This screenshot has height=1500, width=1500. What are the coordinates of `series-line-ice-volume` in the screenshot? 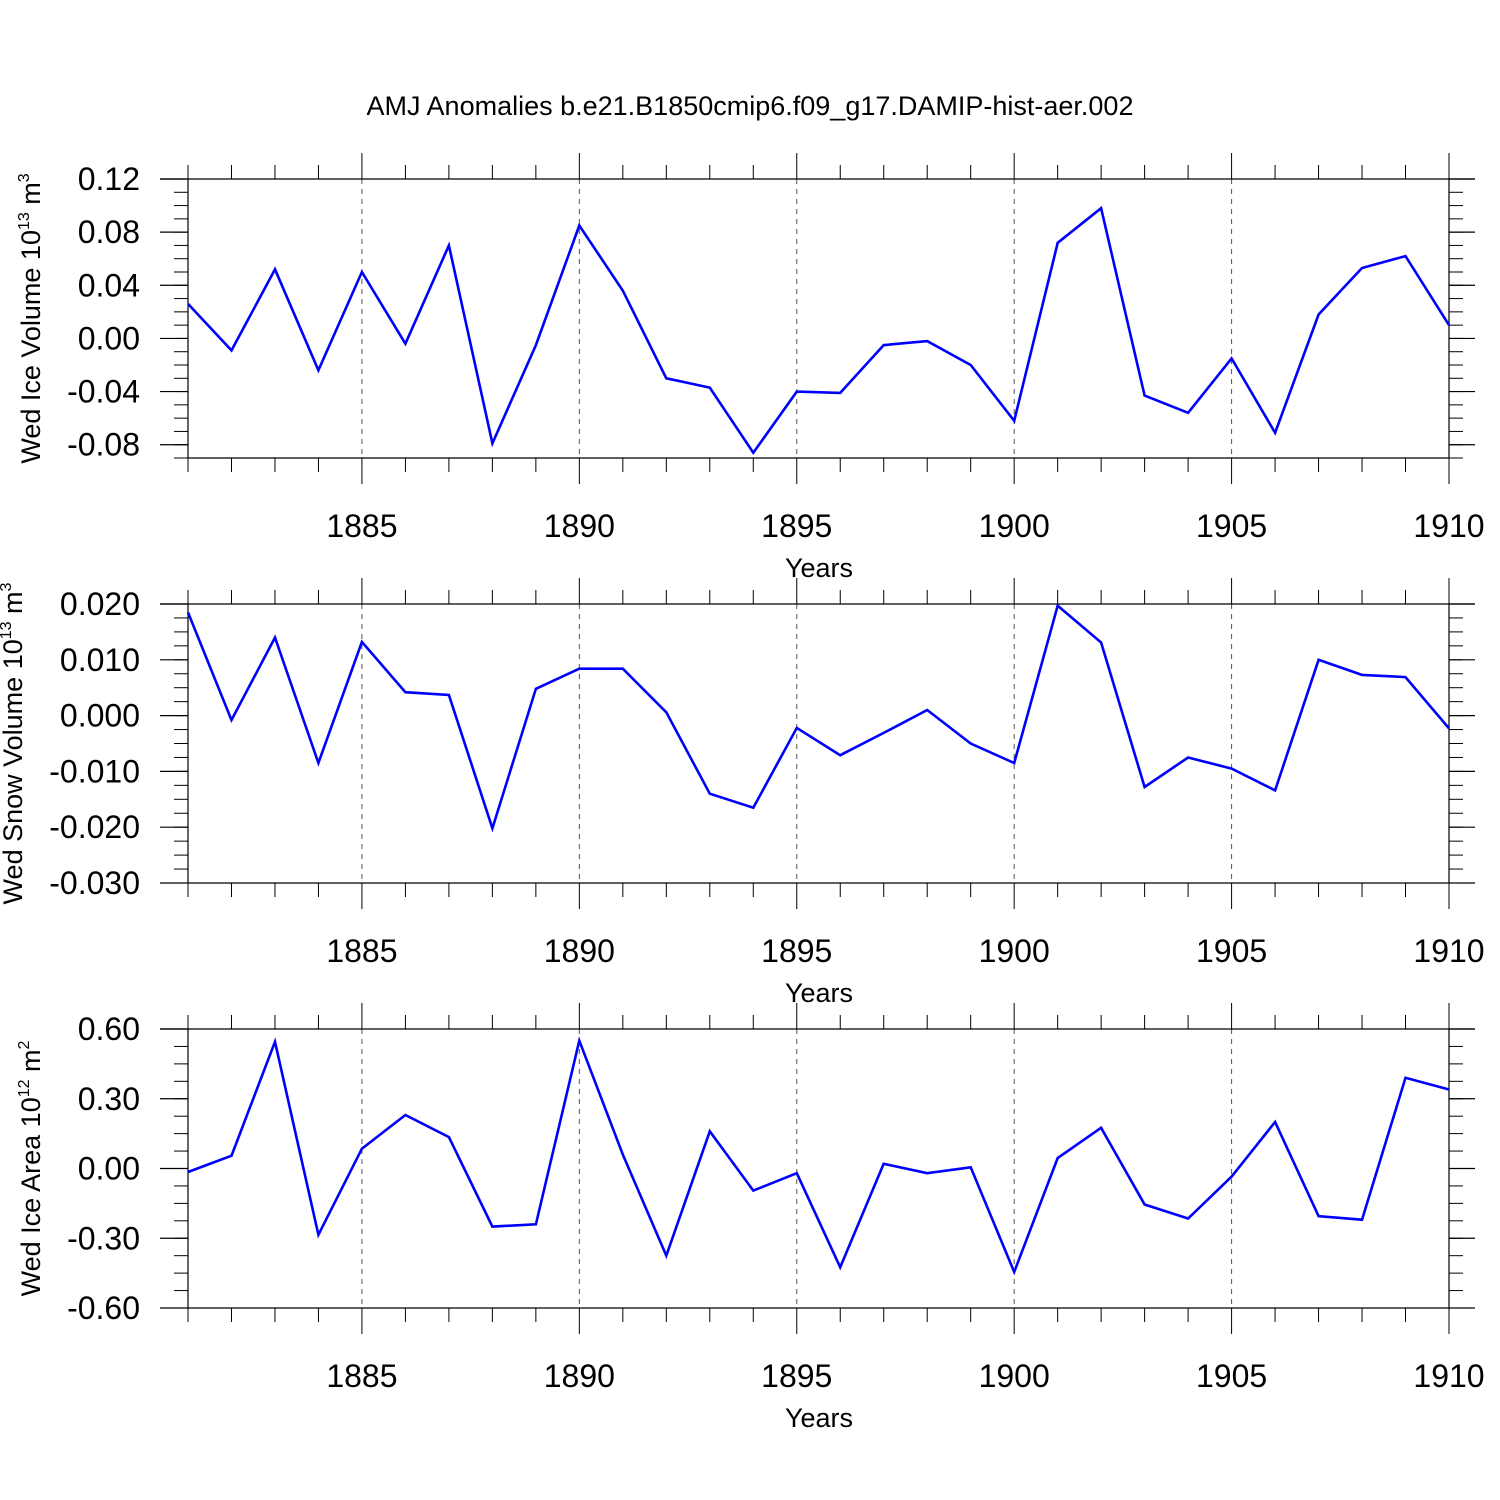 It's located at (819, 330).